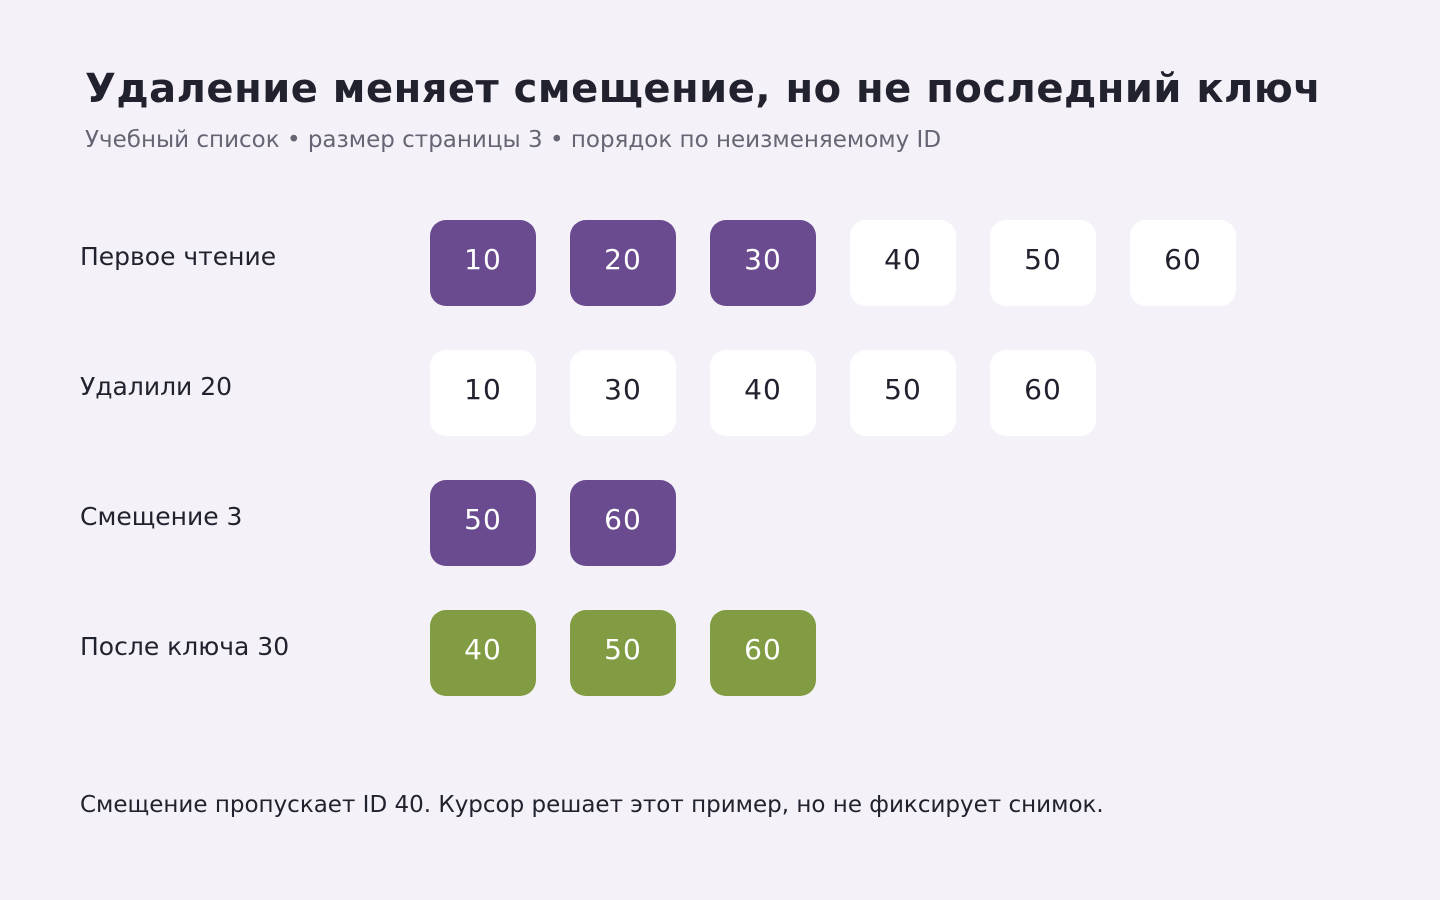 This screenshot has height=900, width=1440. What do you see at coordinates (161, 516) in the screenshot?
I see `row-label: Смещение 3` at bounding box center [161, 516].